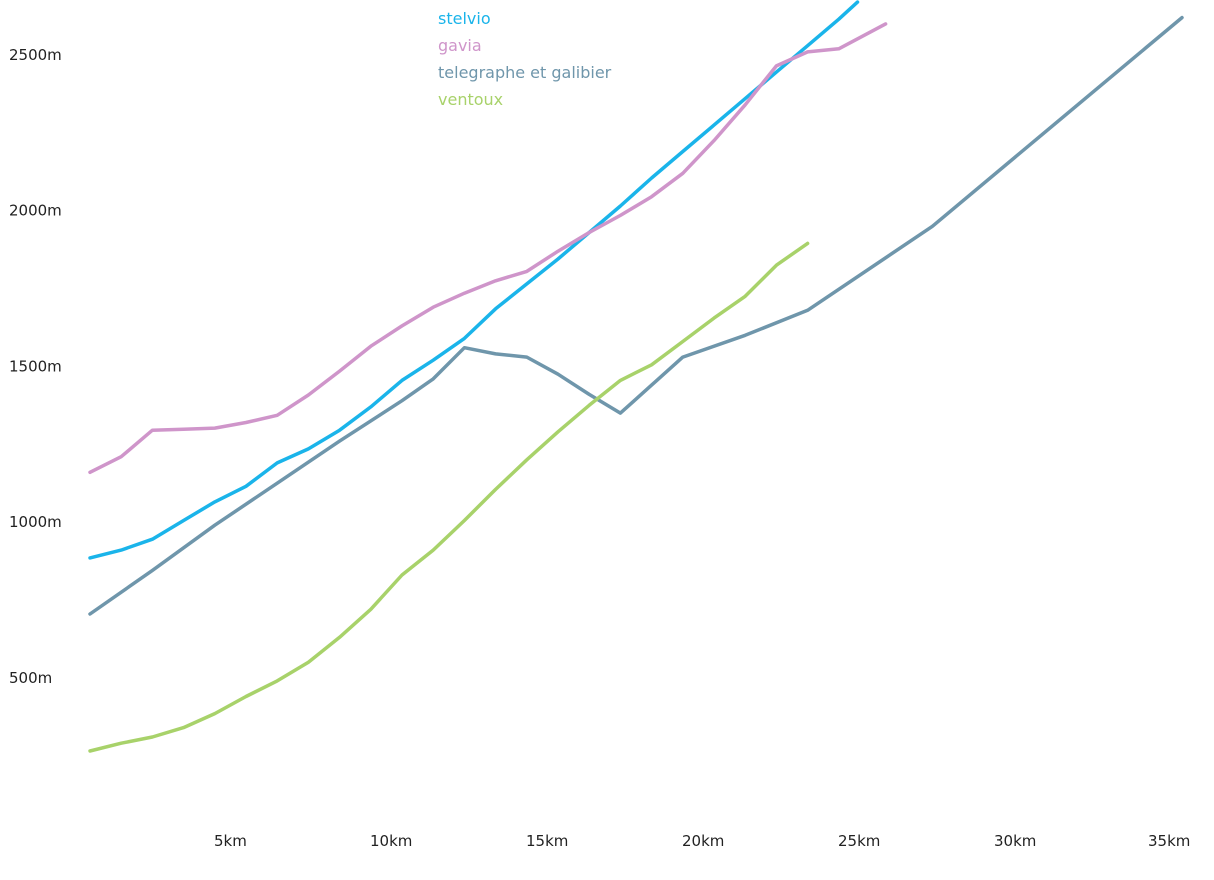  Describe the element at coordinates (464, 18) in the screenshot. I see `legend-entry-stelvio: stelvio` at that location.